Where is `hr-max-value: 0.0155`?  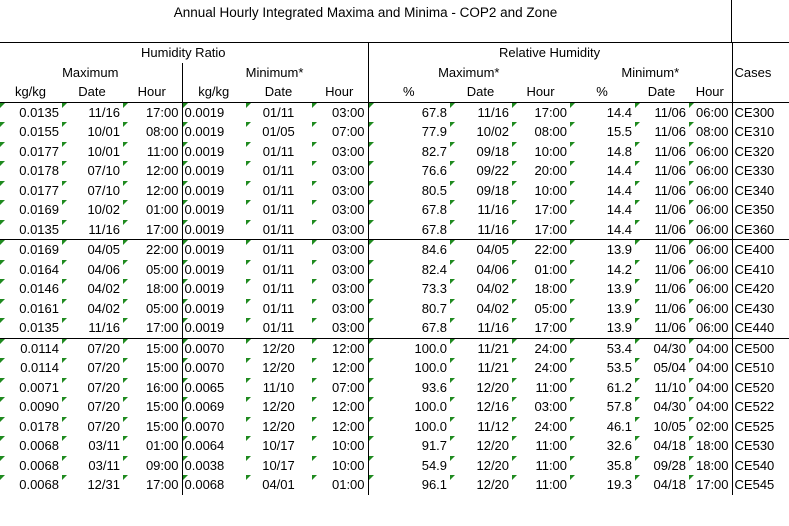
hr-max-value: 0.0155 is located at coordinates (31, 132).